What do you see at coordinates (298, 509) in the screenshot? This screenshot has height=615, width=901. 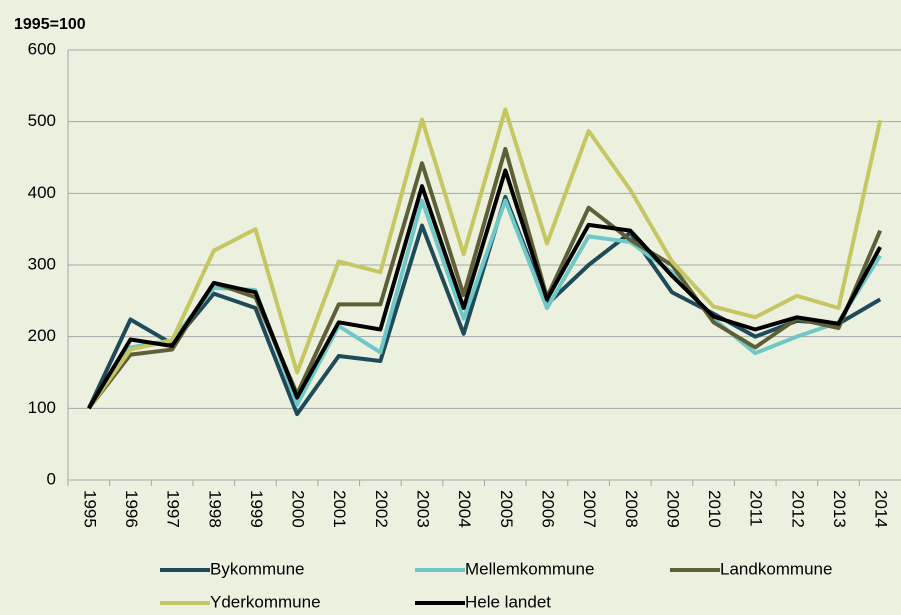 I see `x-tick-label: 2000` at bounding box center [298, 509].